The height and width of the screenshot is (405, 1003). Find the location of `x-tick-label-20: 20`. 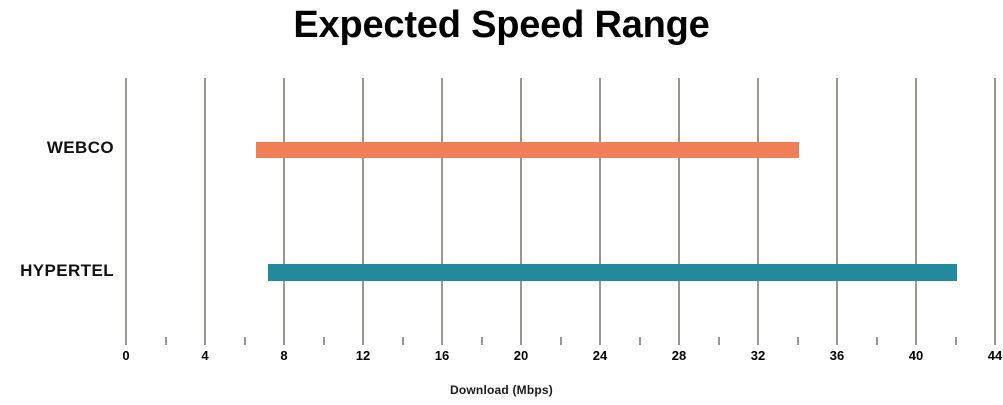

x-tick-label-20: 20 is located at coordinates (521, 355).